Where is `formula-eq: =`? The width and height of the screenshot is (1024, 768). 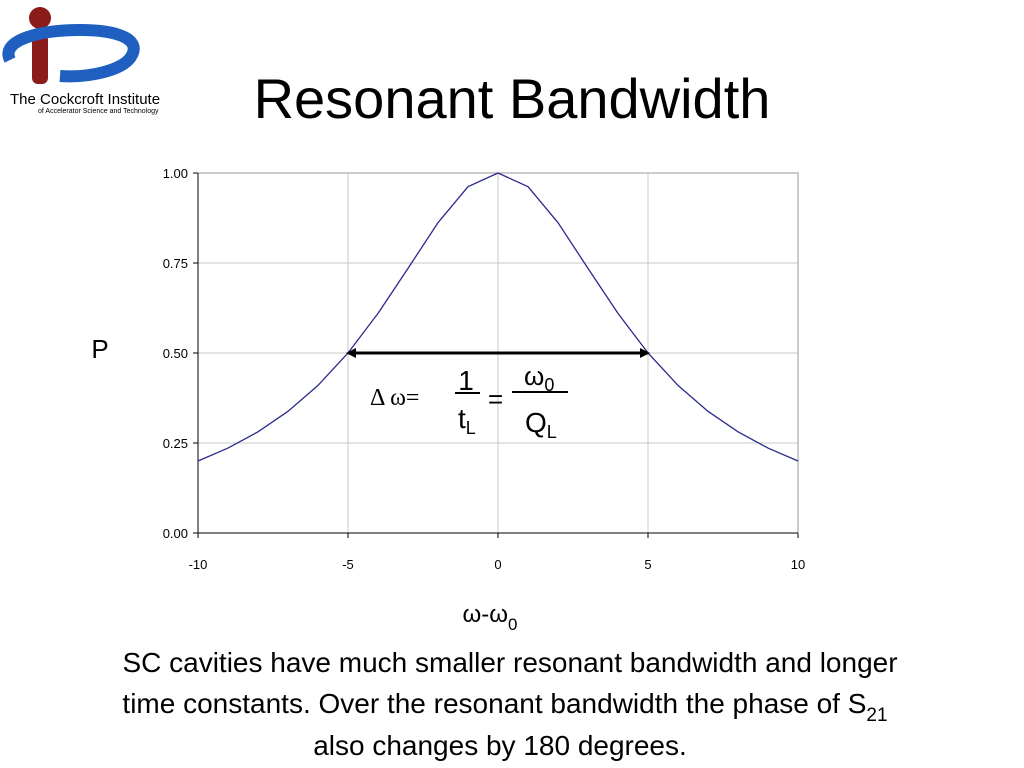 formula-eq: = is located at coordinates (495, 399).